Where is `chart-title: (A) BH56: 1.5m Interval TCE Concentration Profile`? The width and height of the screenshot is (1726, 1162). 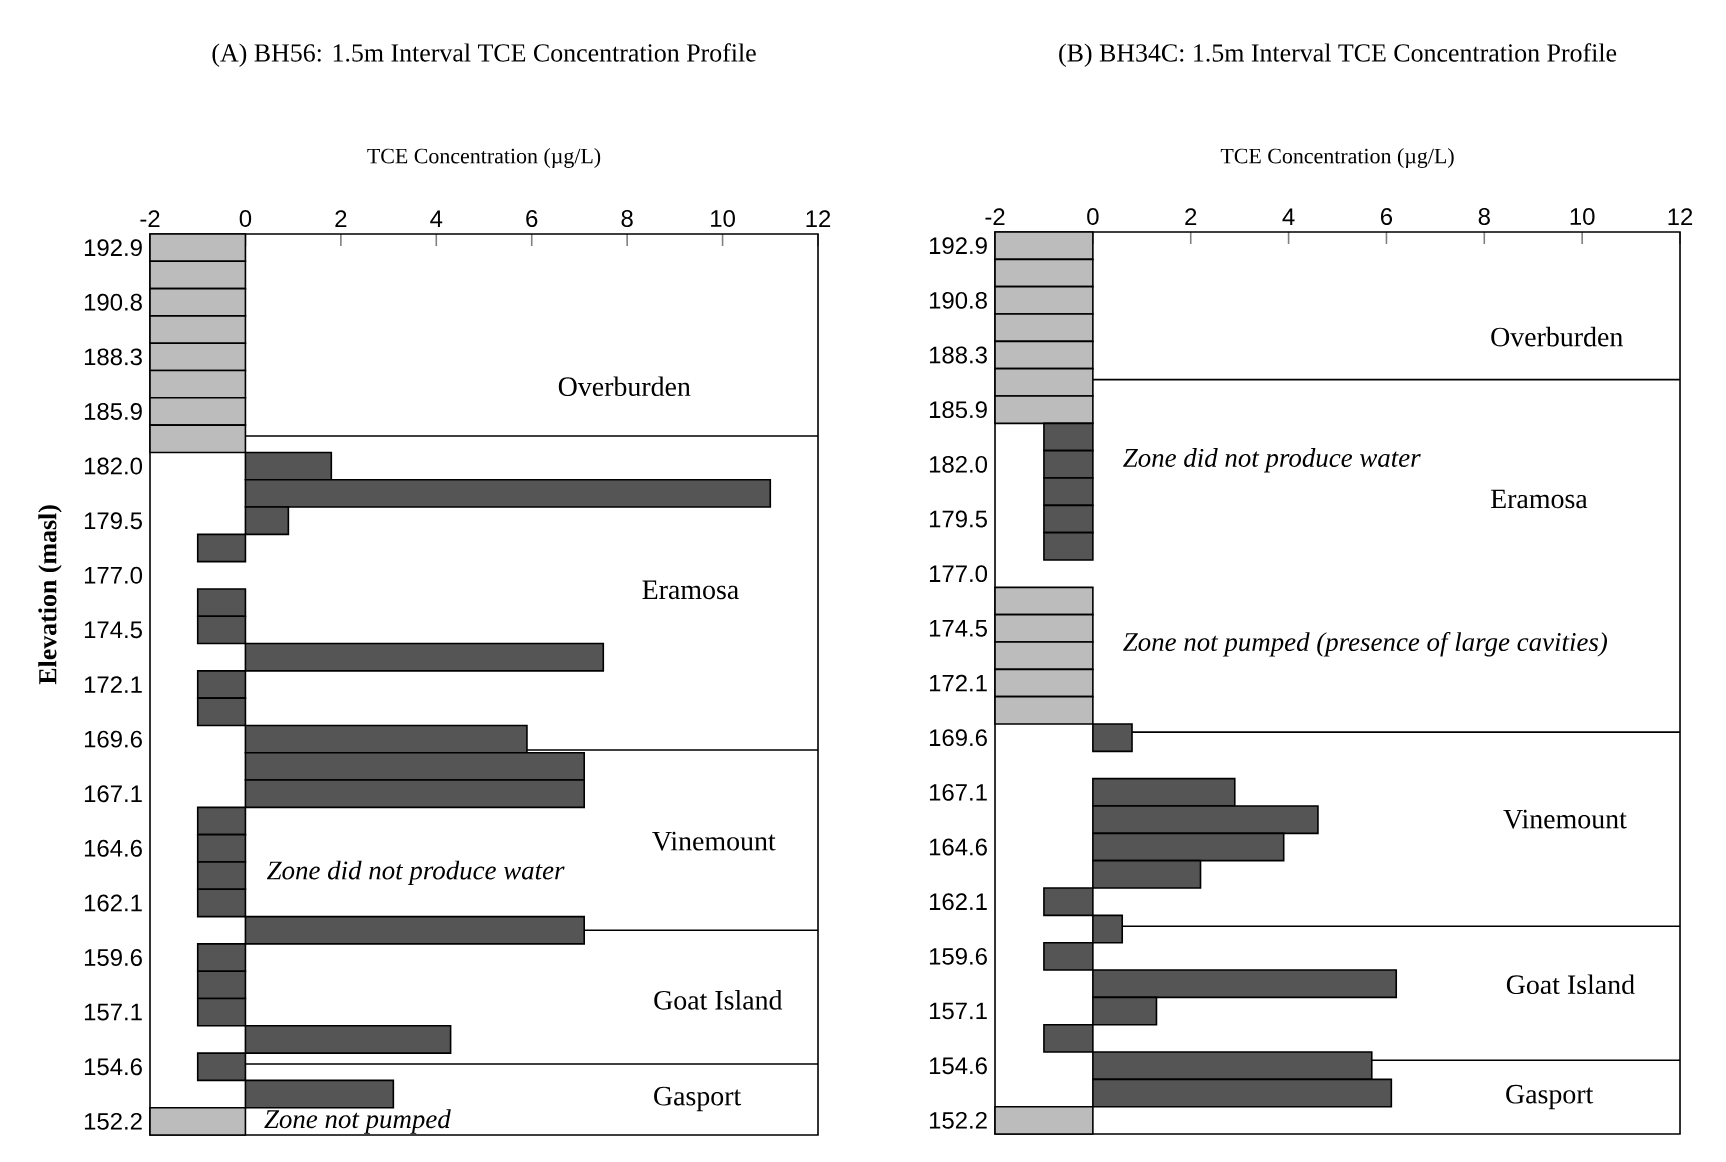
chart-title: (A) BH56: 1.5m Interval TCE Concentration Profile is located at coordinates (484, 55).